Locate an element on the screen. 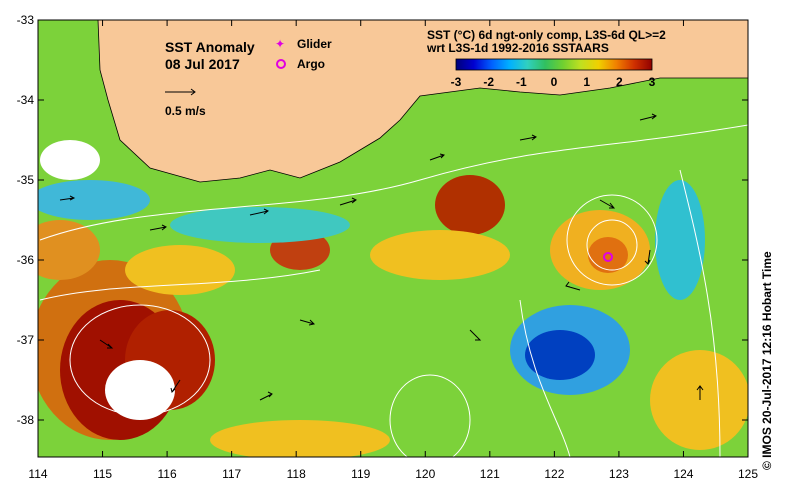  yellow-patch-southeast is located at coordinates (699, 400).